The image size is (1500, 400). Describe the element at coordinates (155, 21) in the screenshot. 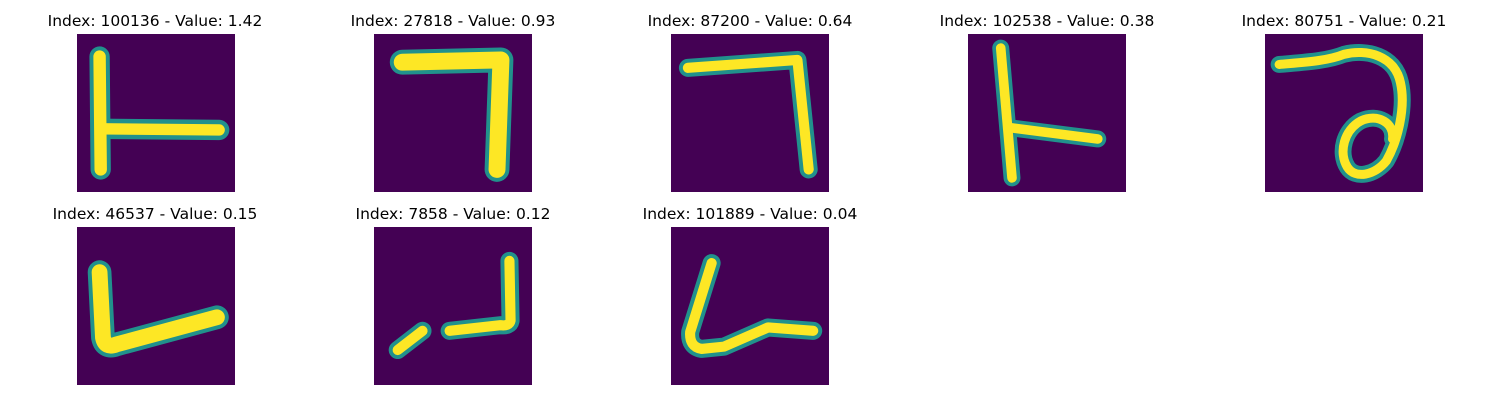

I see `panel-title-1: Index: 100136 - Value: 1.42` at that location.